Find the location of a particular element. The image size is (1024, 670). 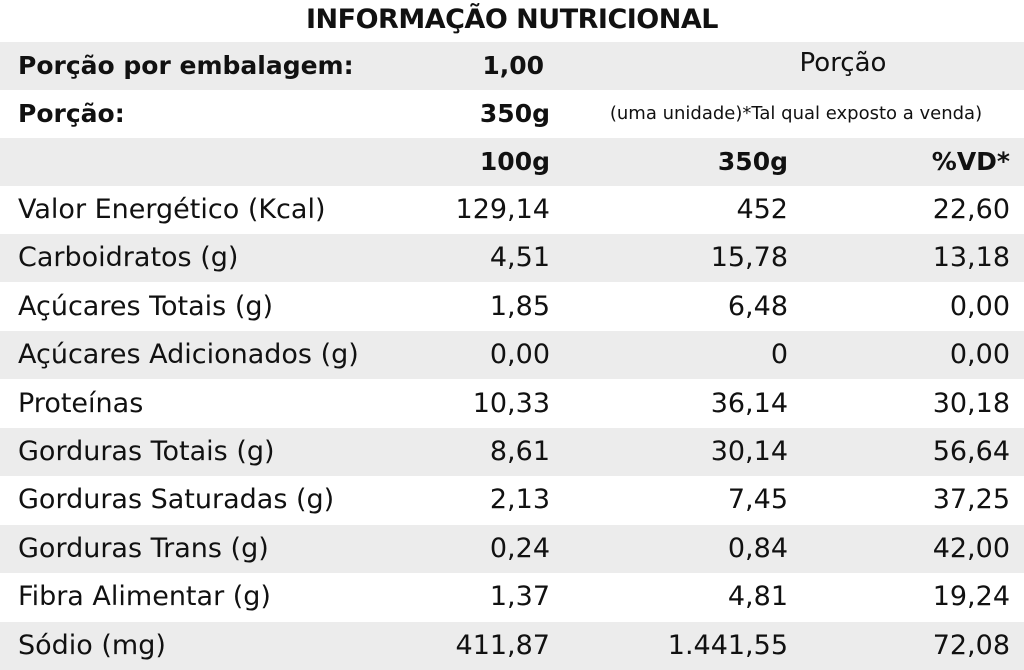

column-header-row: 100g 350g %VD* is located at coordinates (512, 162).